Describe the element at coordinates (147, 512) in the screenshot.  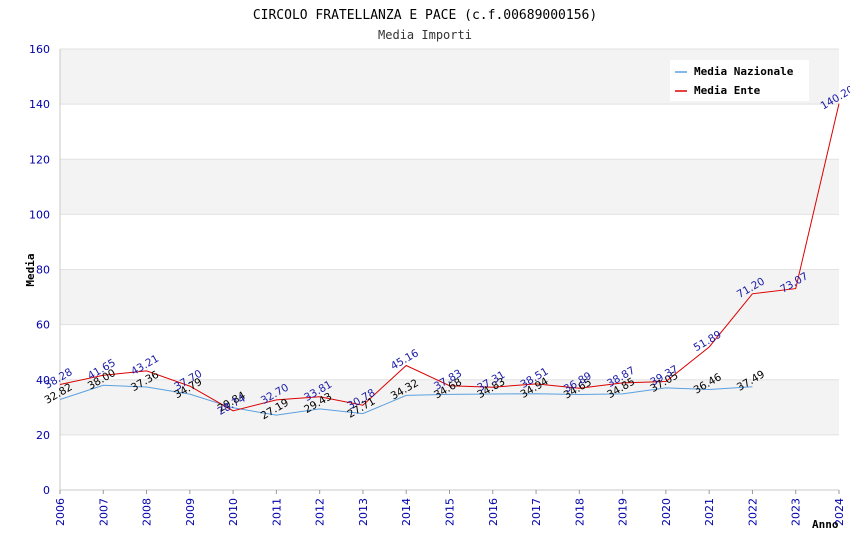
I see `x-tick-label: 2008` at that location.